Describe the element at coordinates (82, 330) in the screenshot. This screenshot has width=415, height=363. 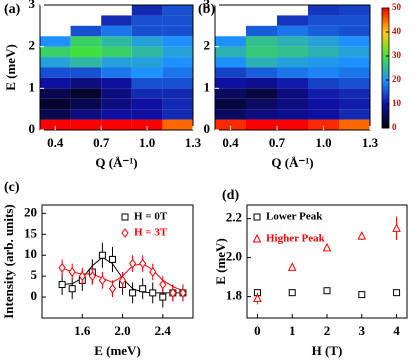
I see `x-tick-label: 1.6` at that location.